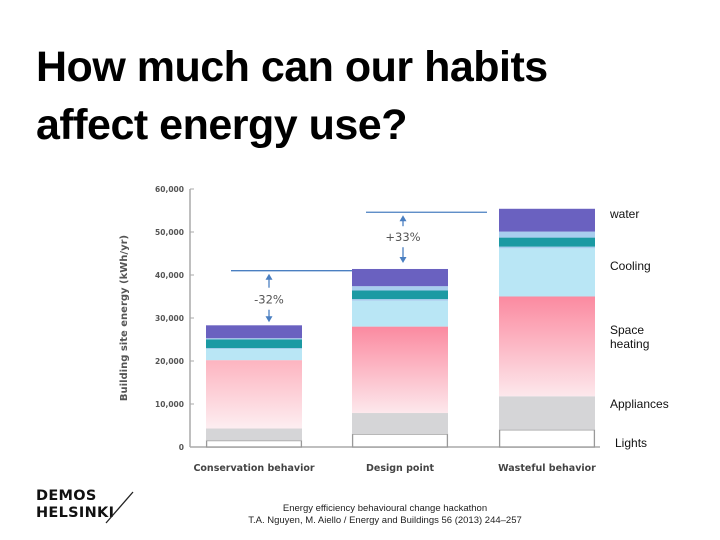 This screenshot has height=540, width=720. Describe the element at coordinates (169, 404) in the screenshot. I see `y-tick-label: 10,000` at that location.